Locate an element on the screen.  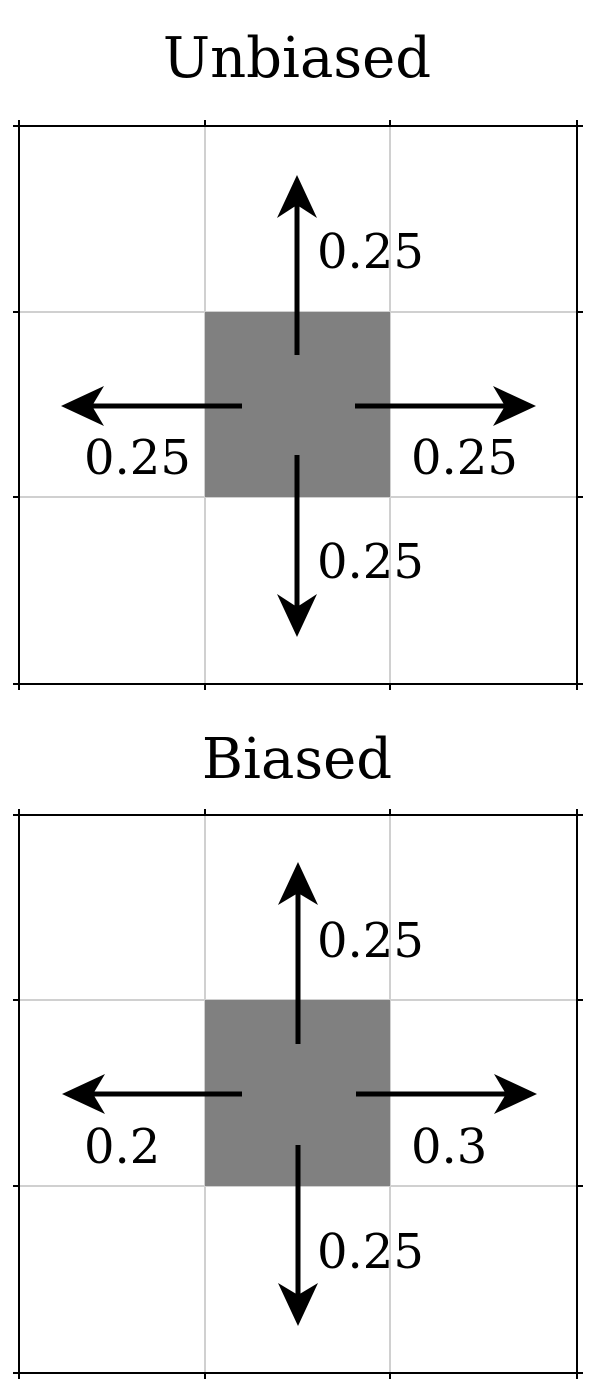
panel-title-unbiased: Unbiased is located at coordinates (297, 58).